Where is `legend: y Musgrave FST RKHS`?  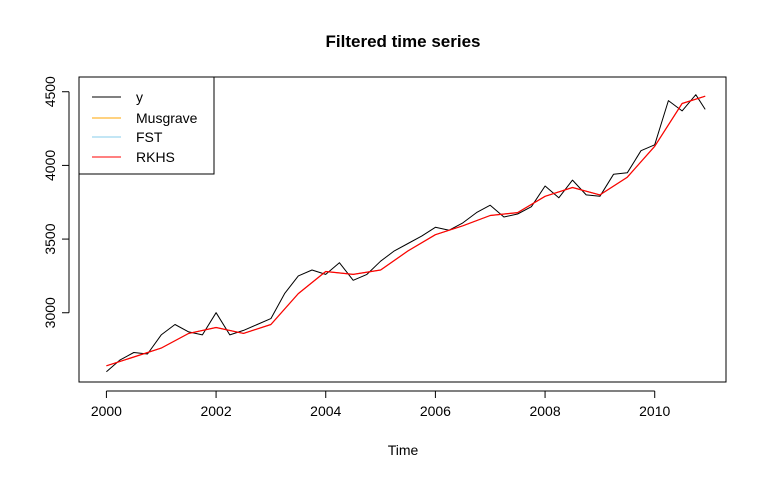 legend: y Musgrave FST RKHS is located at coordinates (146, 125).